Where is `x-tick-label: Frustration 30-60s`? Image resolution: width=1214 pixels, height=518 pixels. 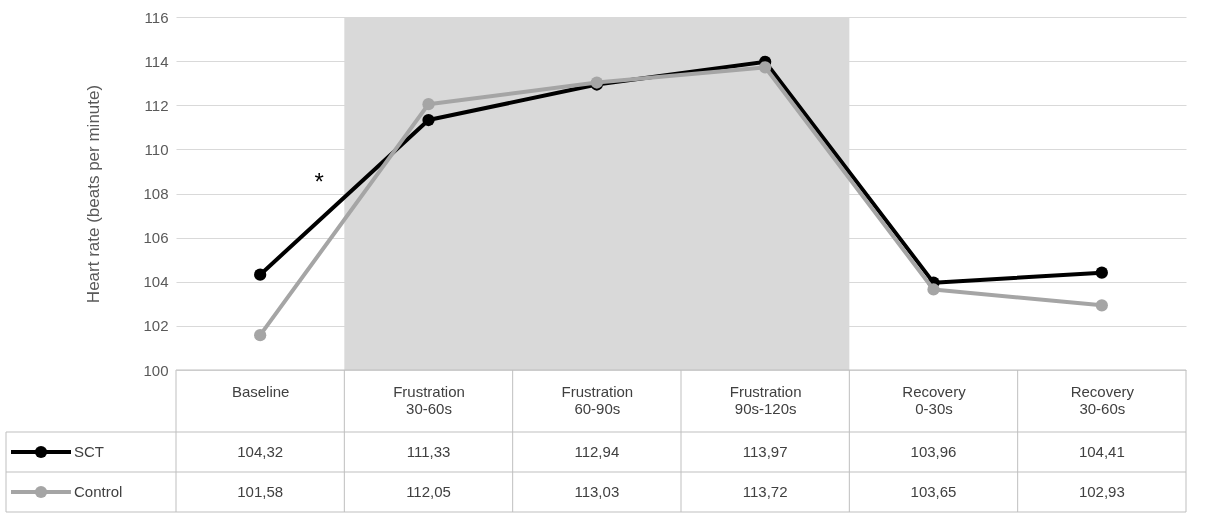
x-tick-label: Frustration 30-60s is located at coordinates (429, 399).